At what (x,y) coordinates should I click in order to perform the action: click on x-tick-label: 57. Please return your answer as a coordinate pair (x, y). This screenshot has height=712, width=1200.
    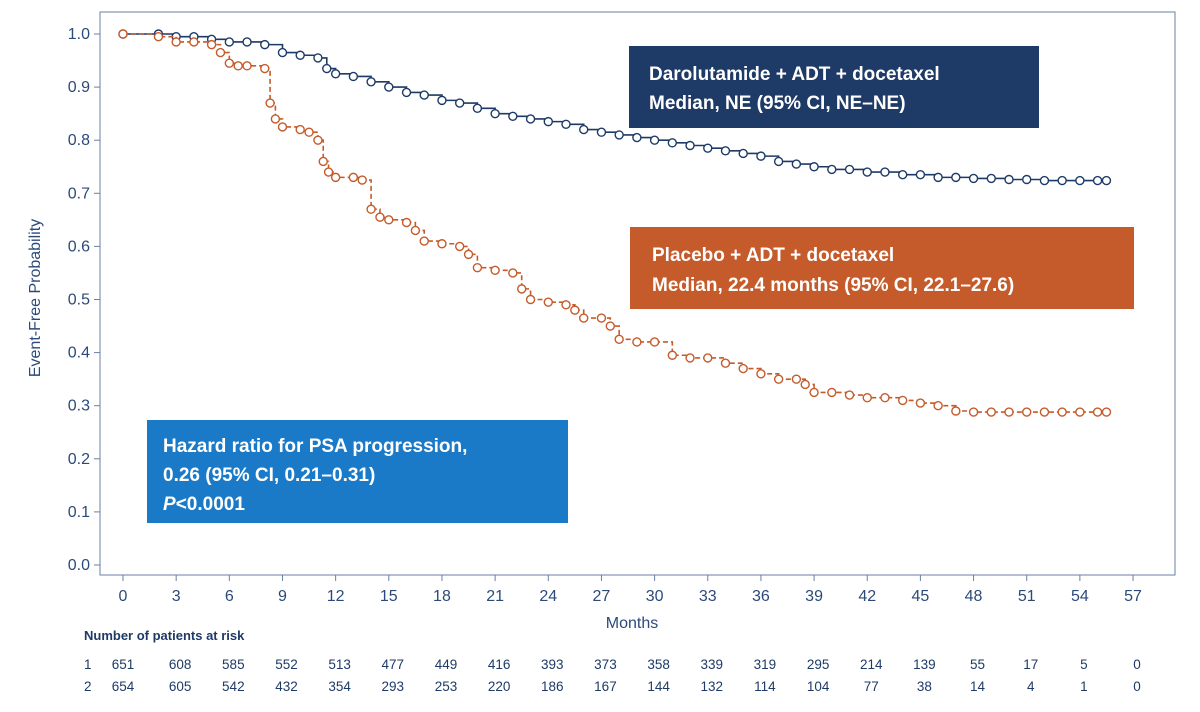
    Looking at the image, I should click on (1133, 596).